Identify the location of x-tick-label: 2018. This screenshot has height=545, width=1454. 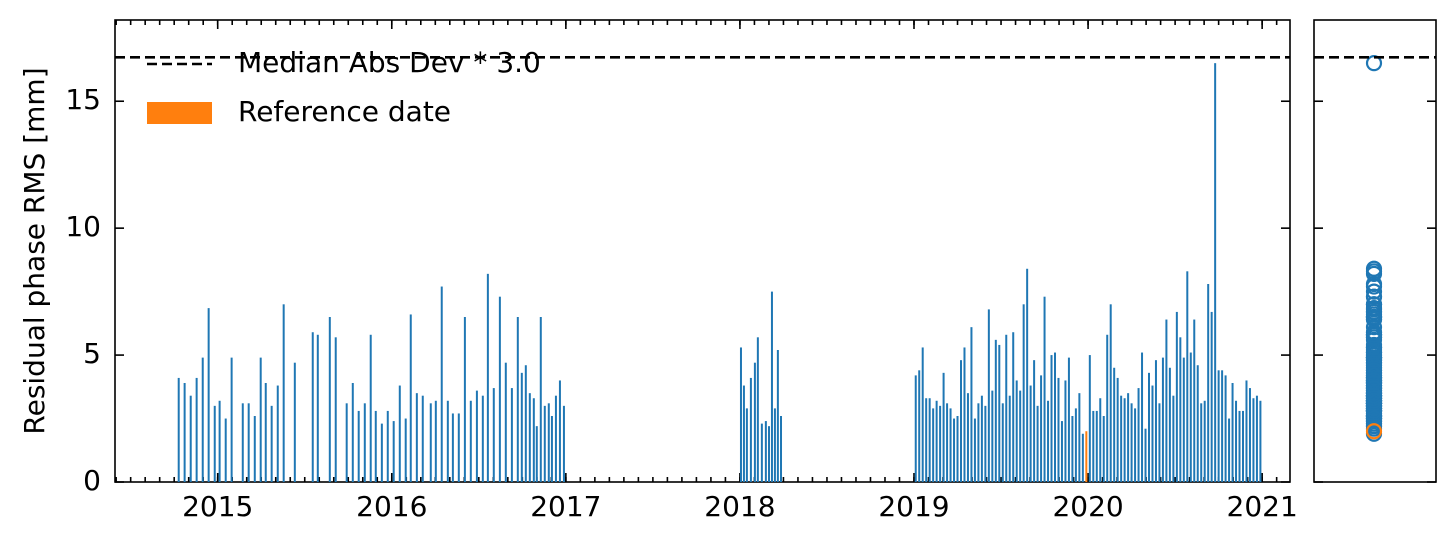
(739, 506).